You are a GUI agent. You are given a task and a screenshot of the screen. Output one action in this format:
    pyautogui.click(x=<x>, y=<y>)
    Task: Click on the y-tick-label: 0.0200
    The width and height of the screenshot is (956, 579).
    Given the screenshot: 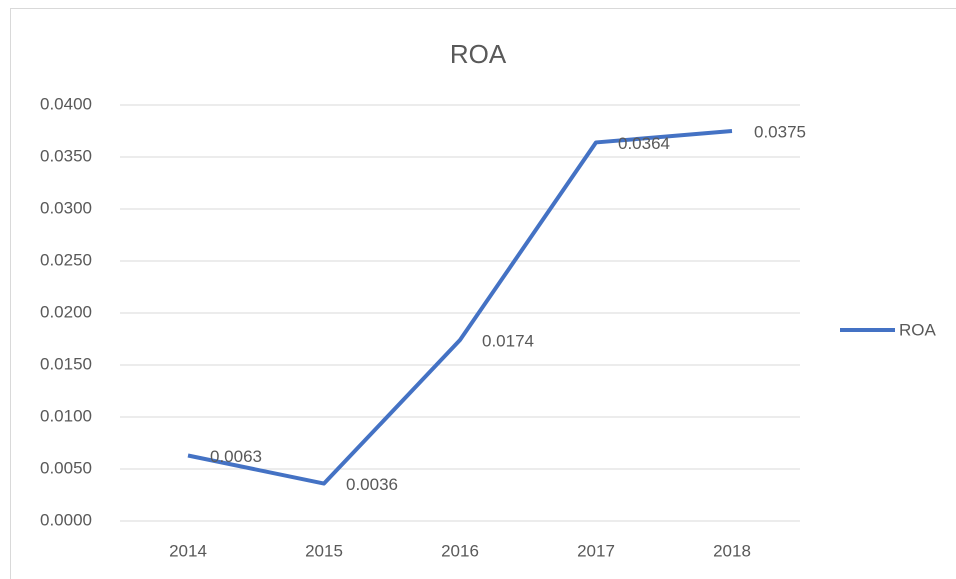 What is the action you would take?
    pyautogui.click(x=66, y=311)
    